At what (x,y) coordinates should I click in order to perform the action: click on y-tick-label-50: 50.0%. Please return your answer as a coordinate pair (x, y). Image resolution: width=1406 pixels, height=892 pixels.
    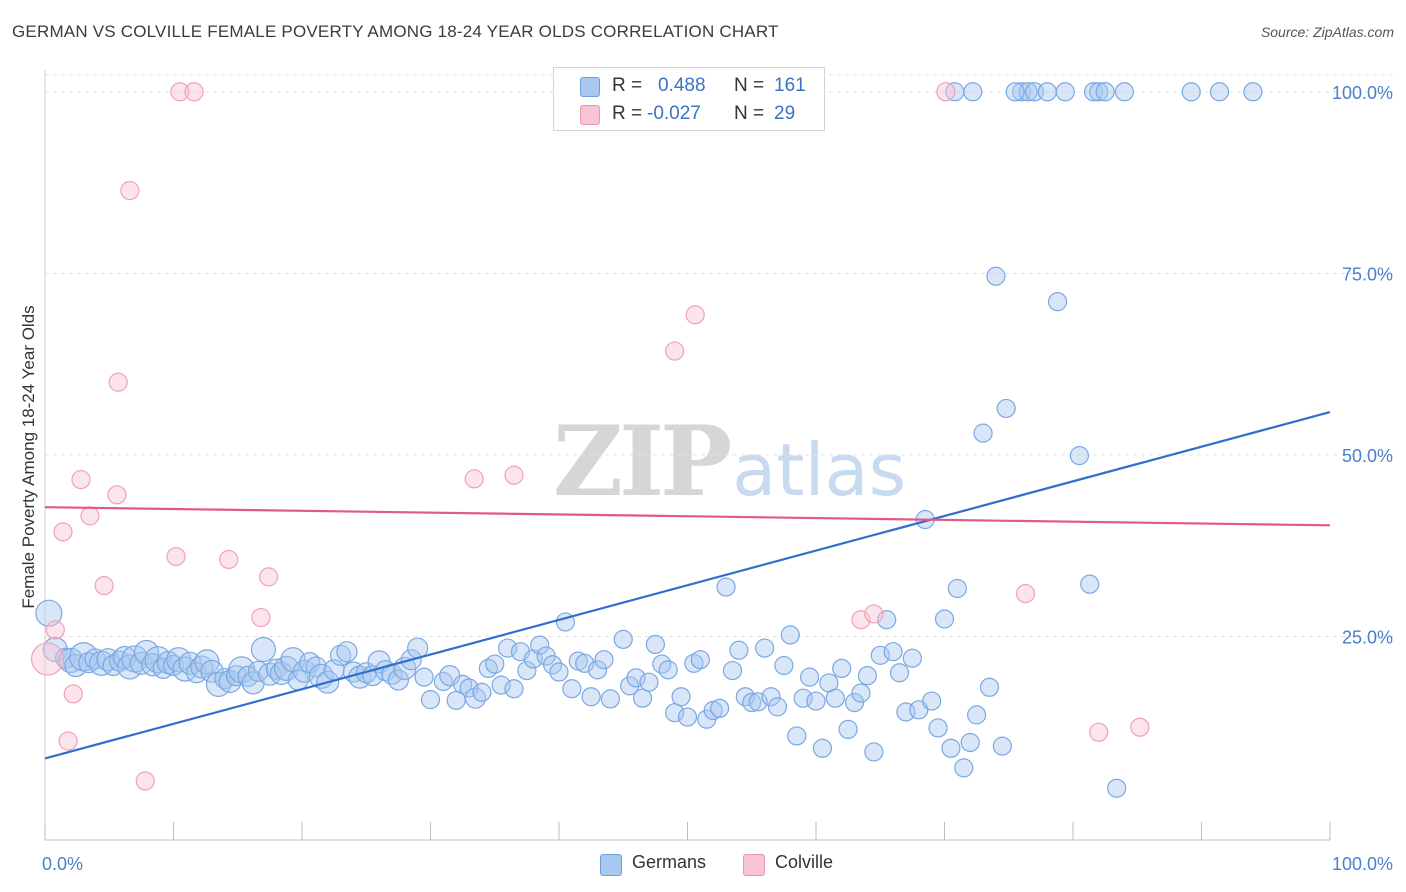
    Looking at the image, I should click on (1367, 456).